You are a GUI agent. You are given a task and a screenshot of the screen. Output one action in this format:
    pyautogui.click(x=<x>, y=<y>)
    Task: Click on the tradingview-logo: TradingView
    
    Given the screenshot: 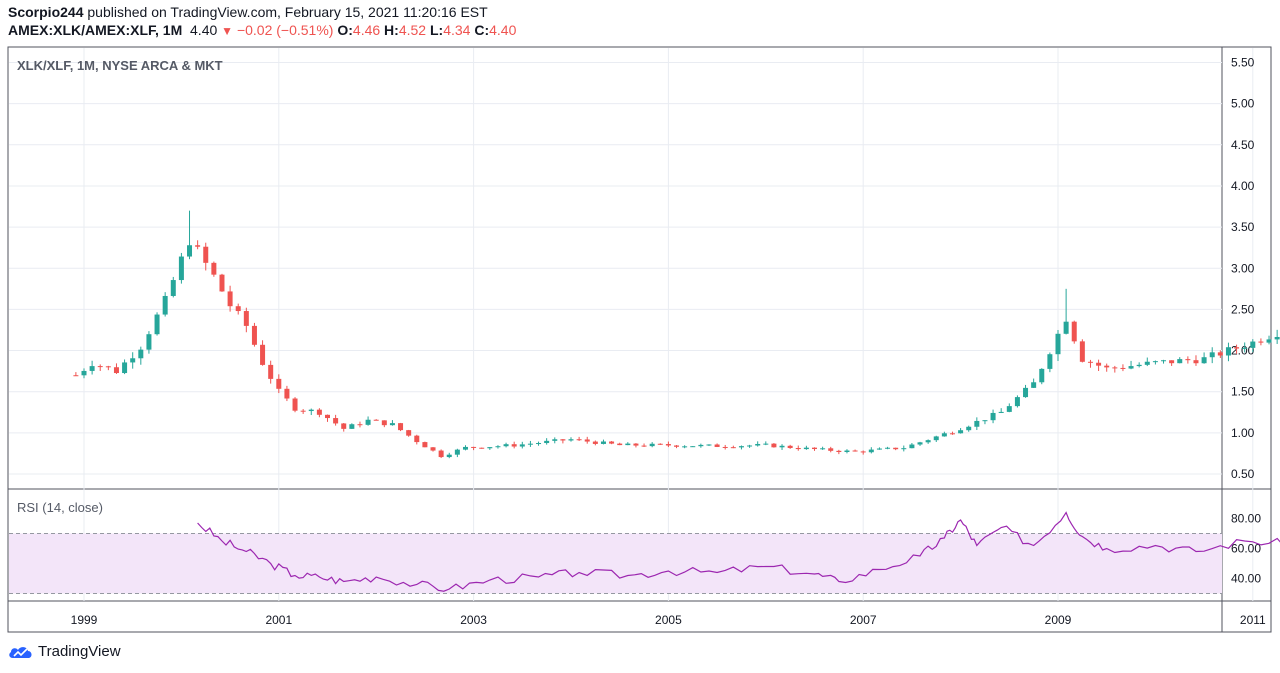 What is the action you would take?
    pyautogui.click(x=64, y=651)
    